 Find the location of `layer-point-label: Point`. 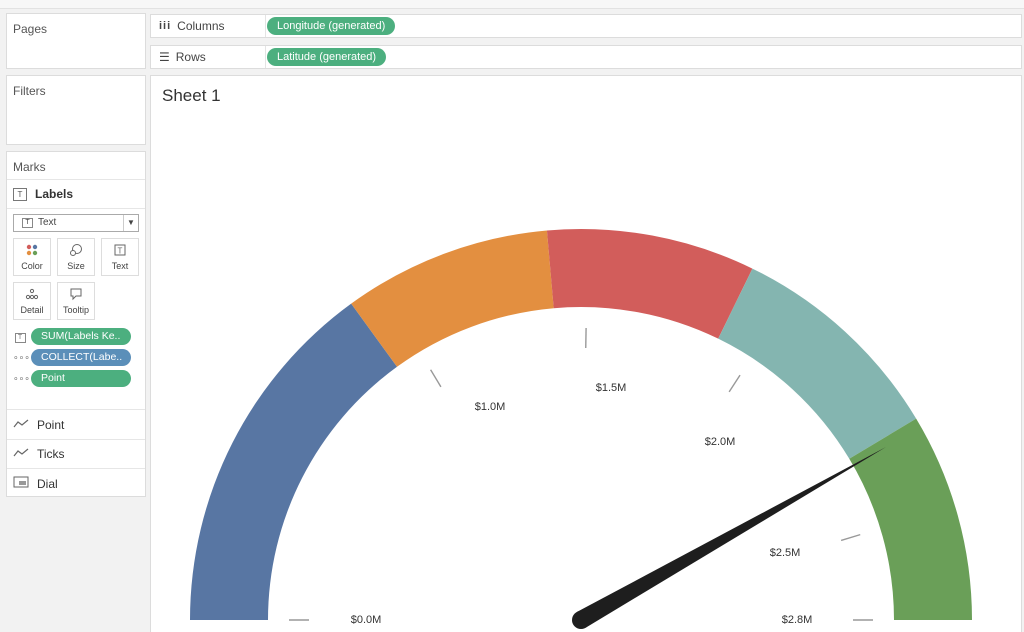

layer-point-label: Point is located at coordinates (51, 425).